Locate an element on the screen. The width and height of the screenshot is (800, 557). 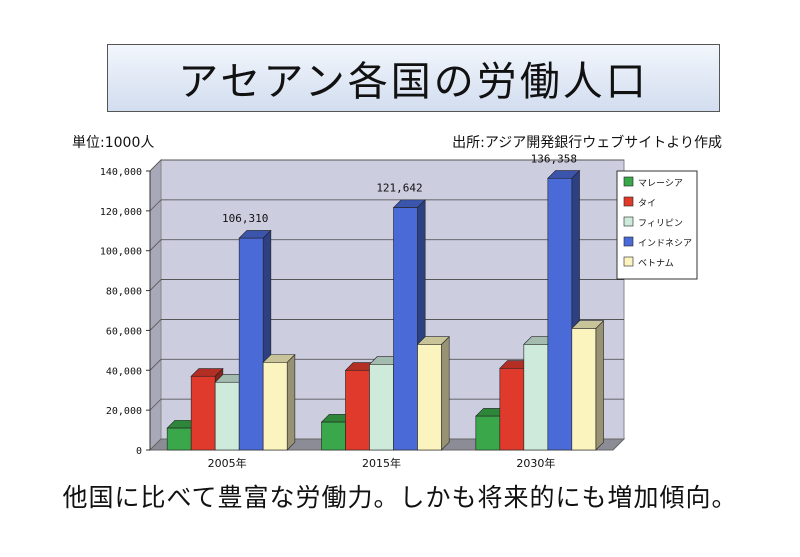
y-tick-label: 40,000 is located at coordinates (124, 371).